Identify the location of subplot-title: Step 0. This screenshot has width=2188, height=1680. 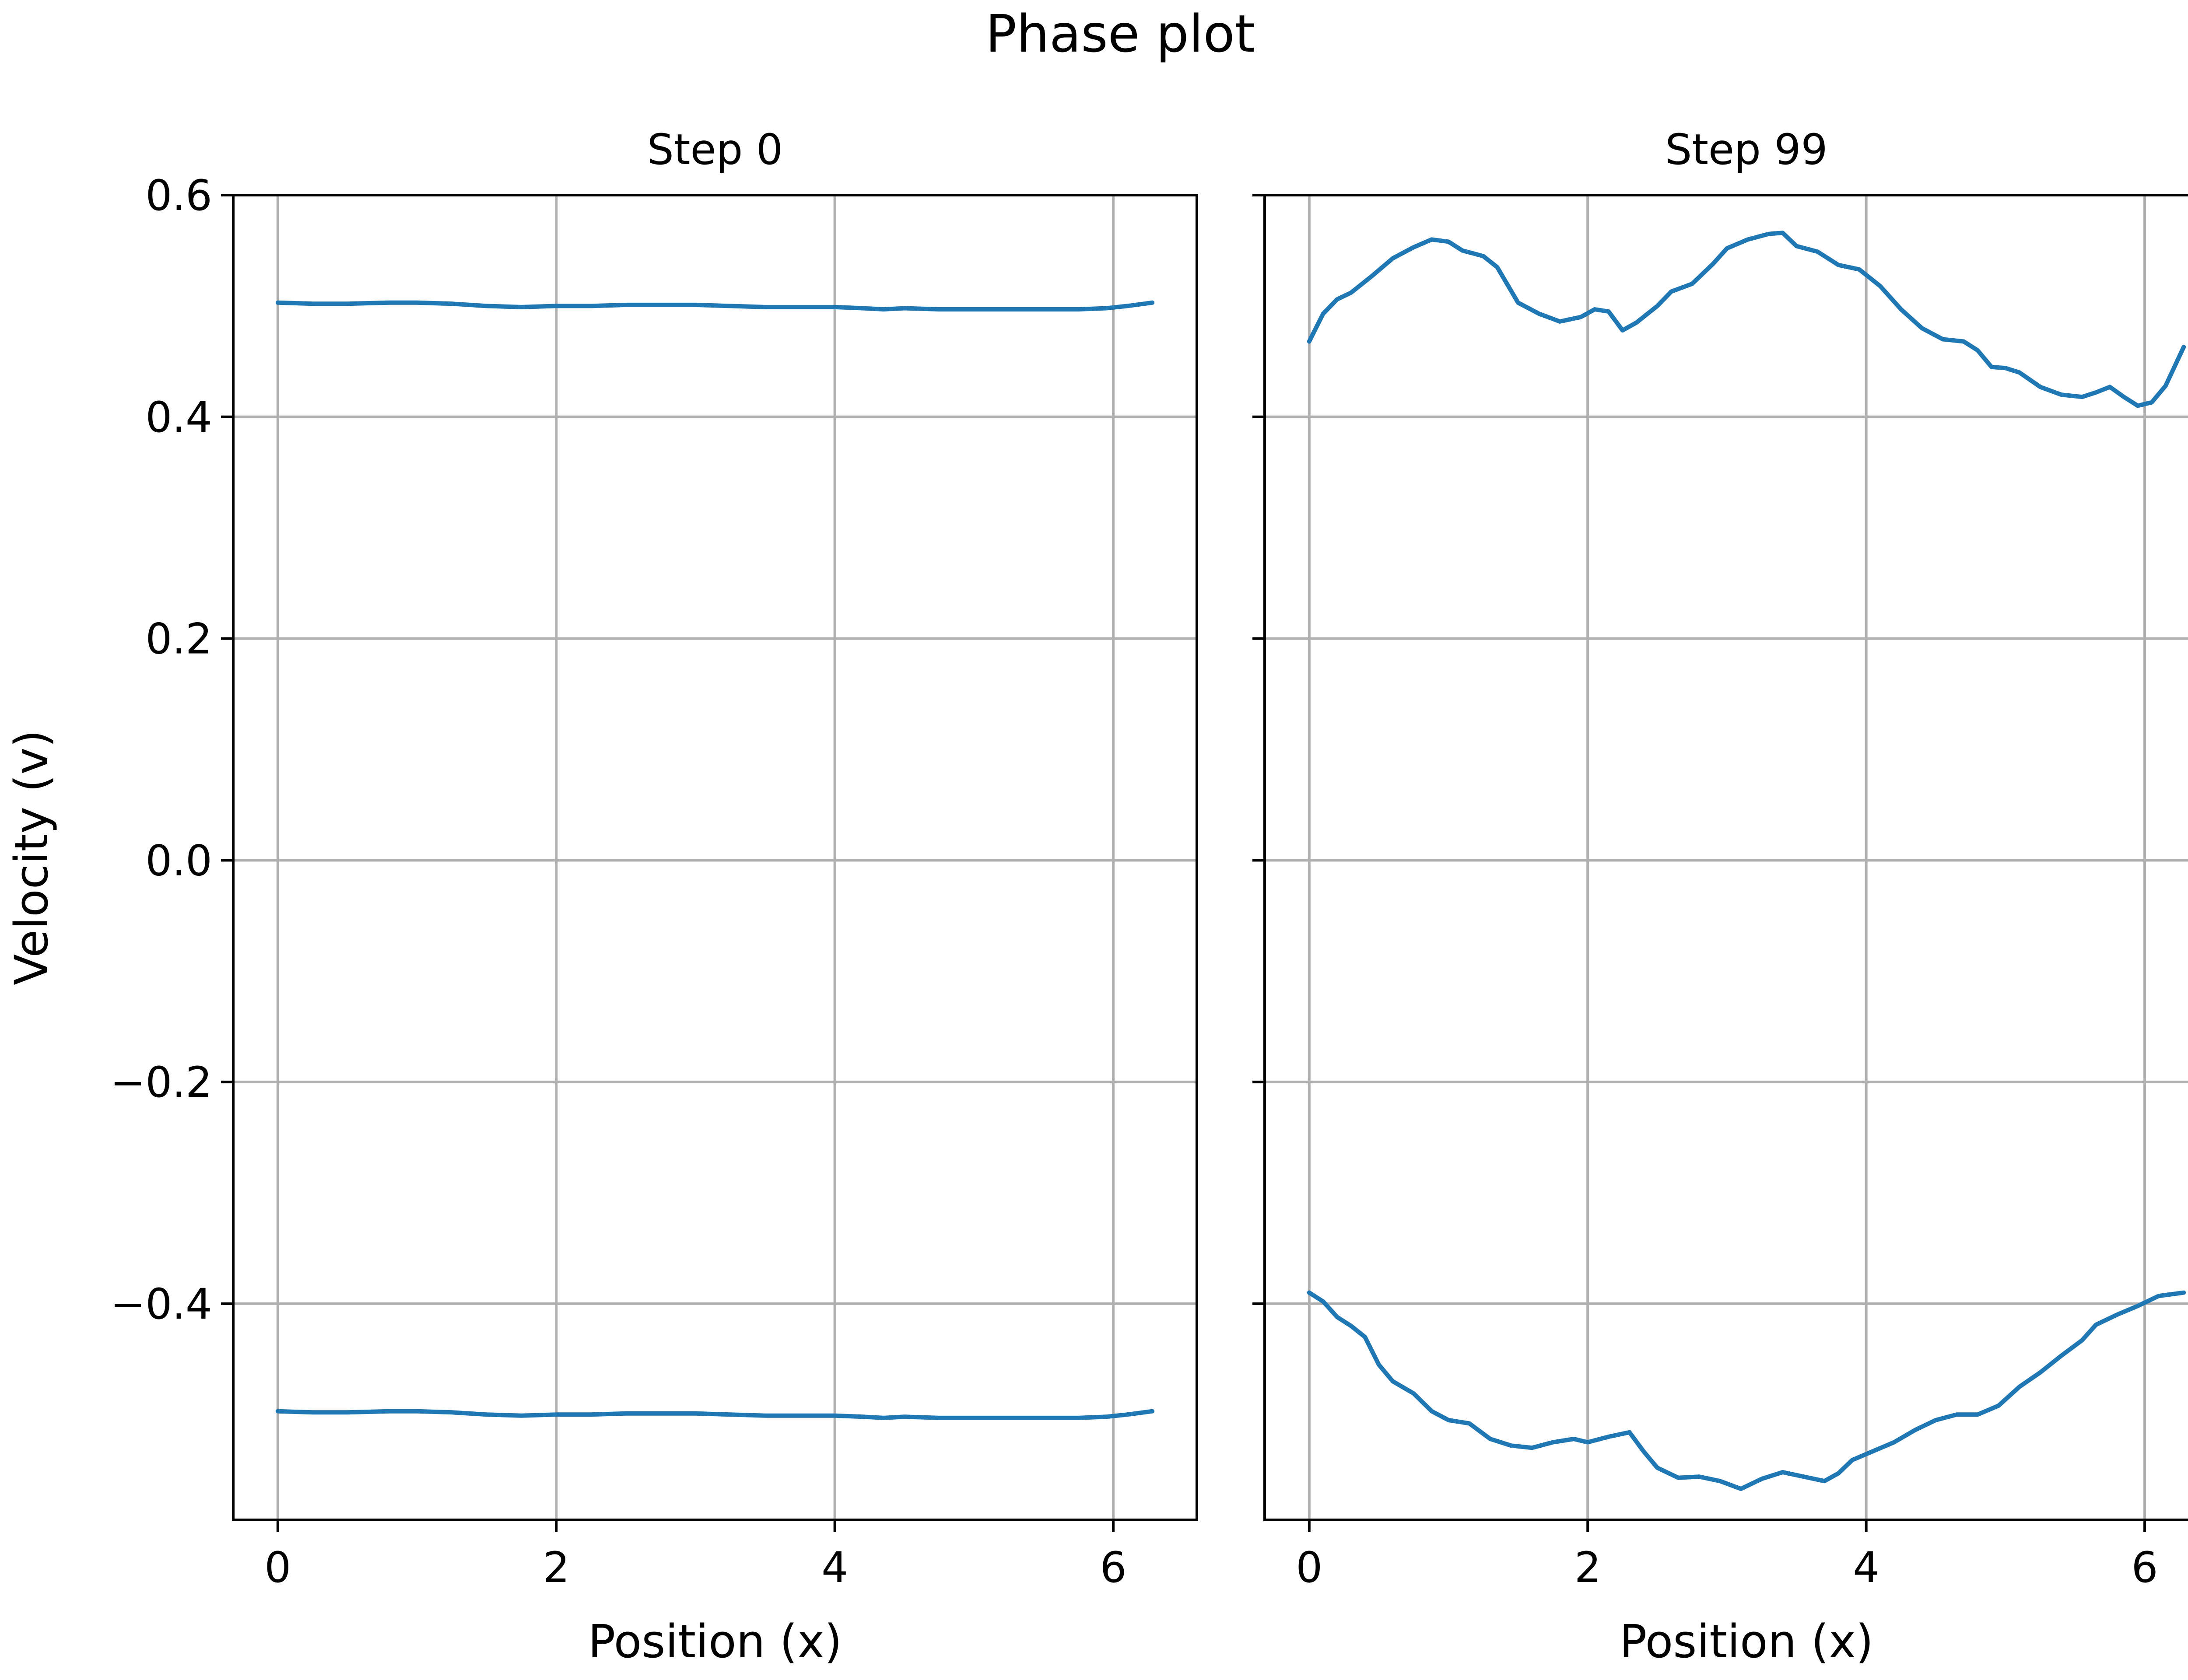
(715, 149).